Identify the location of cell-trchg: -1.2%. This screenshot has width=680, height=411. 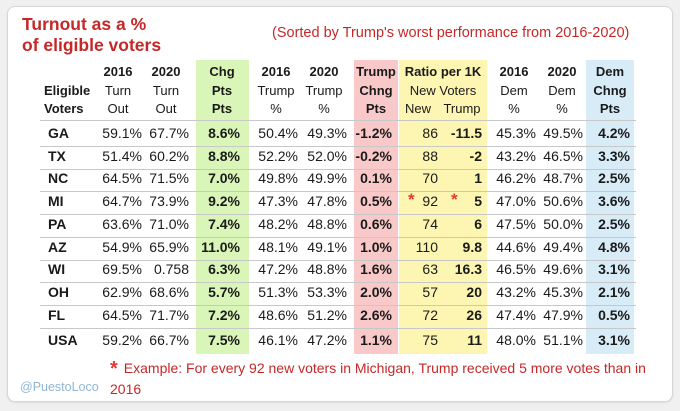
(373, 133).